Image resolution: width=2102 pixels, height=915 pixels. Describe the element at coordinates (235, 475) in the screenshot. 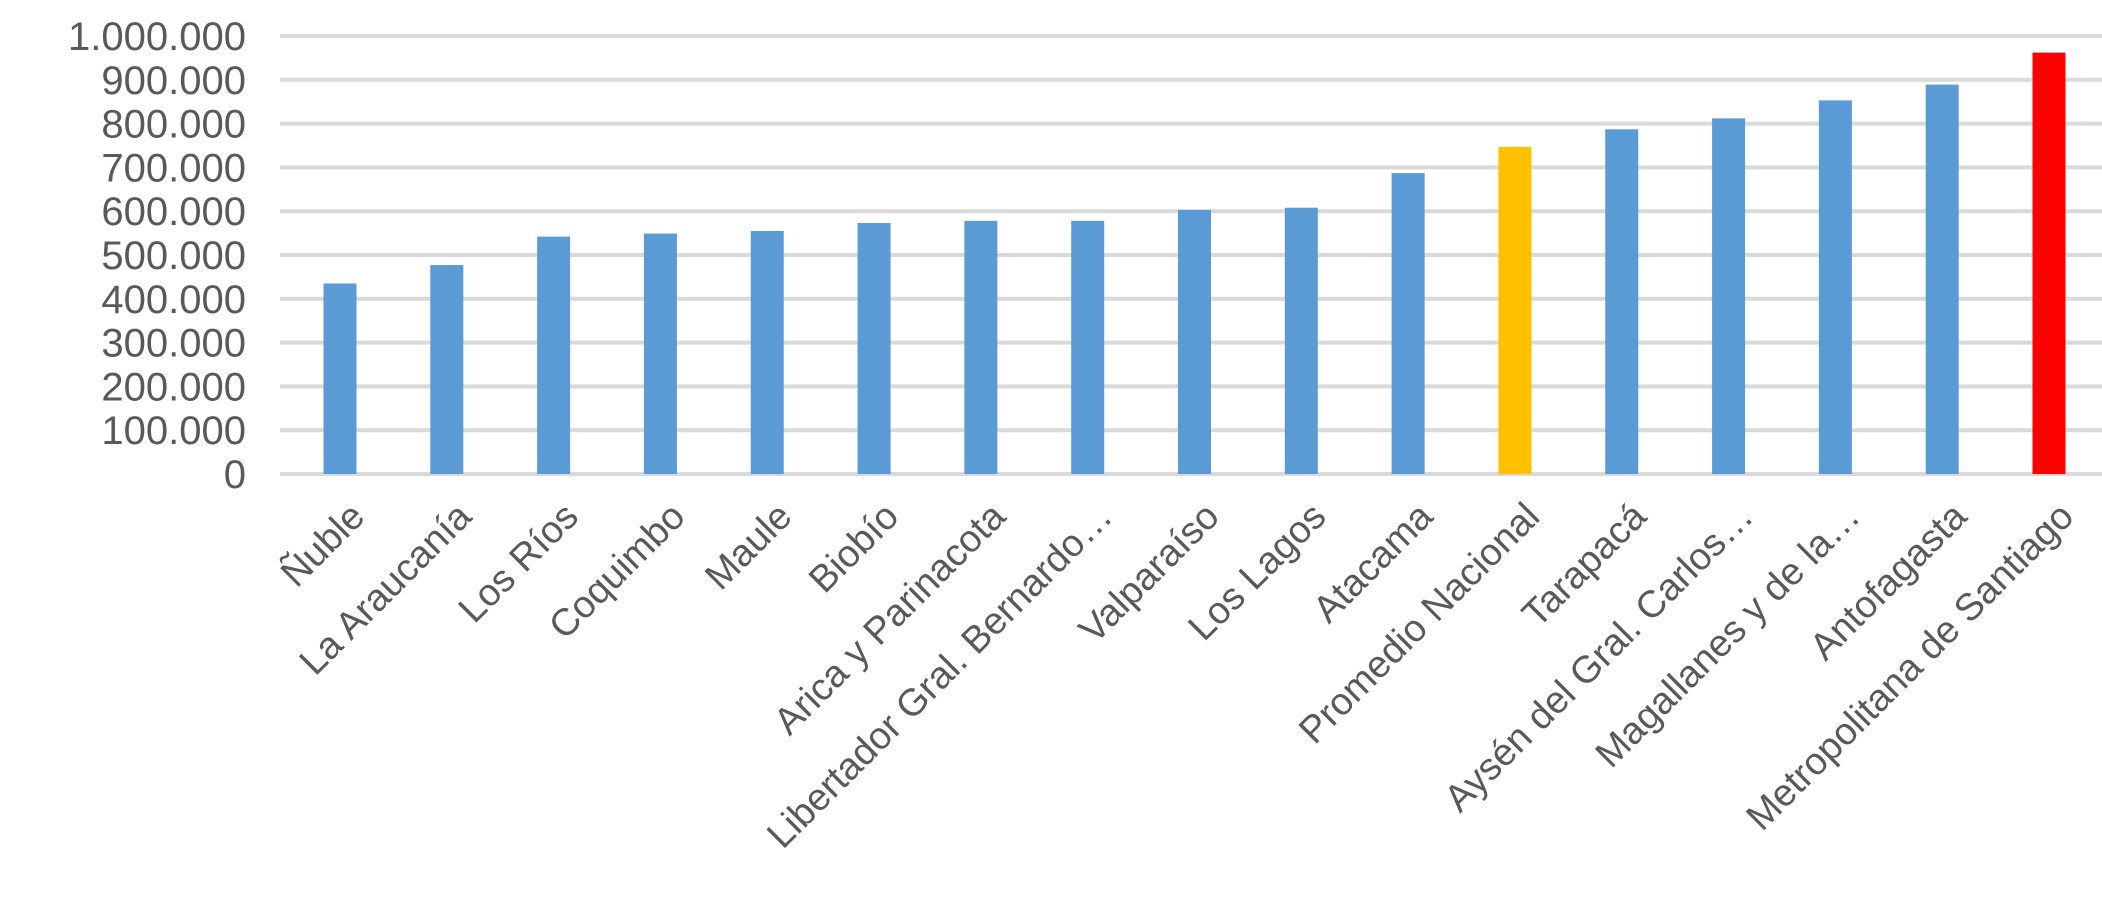

I see `y-tick-label: 0` at that location.